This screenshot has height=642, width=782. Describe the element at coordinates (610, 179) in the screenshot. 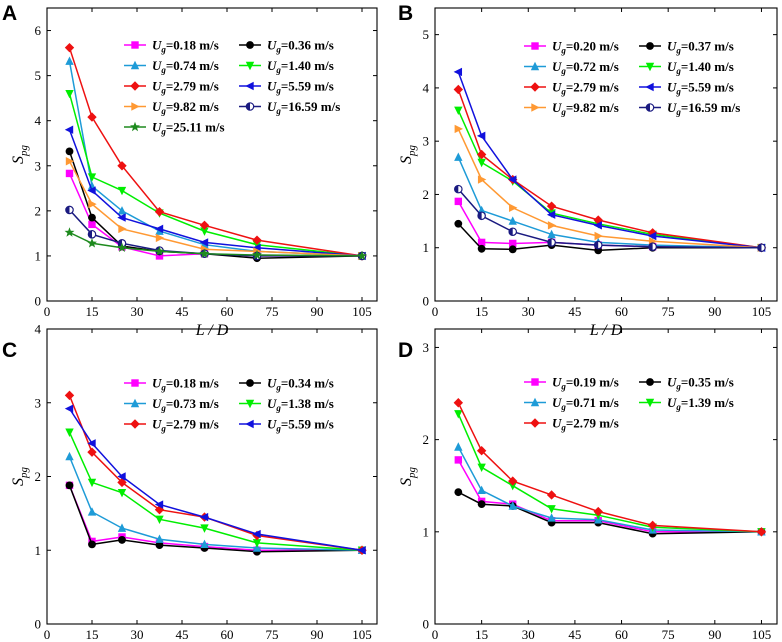

I see `series-green` at that location.